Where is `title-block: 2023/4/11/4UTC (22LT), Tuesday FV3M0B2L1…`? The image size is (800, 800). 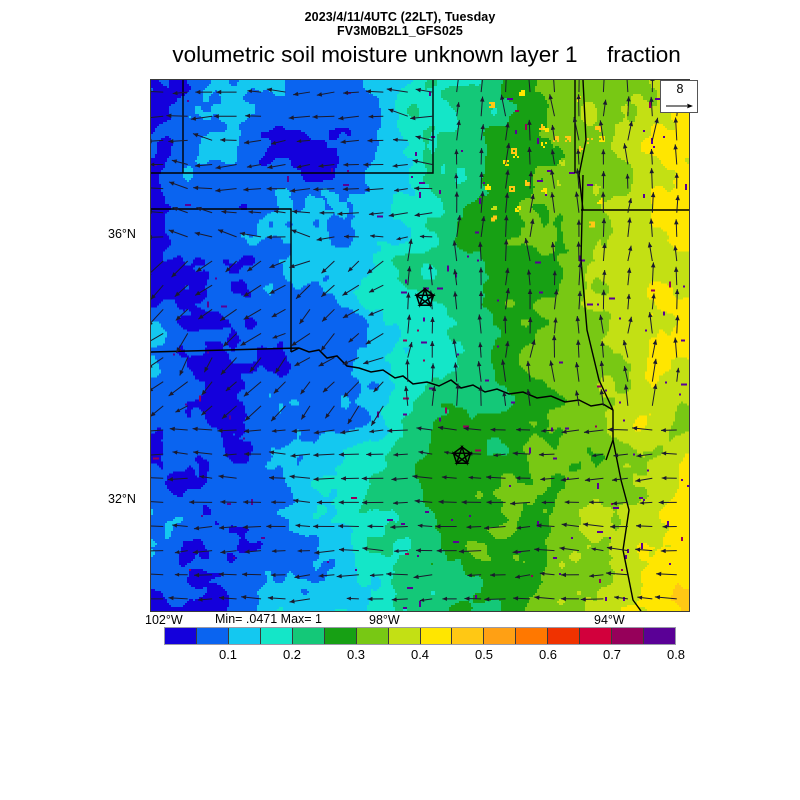 title-block: 2023/4/11/4UTC (22LT), Tuesday FV3M0B2L1… is located at coordinates (400, 24).